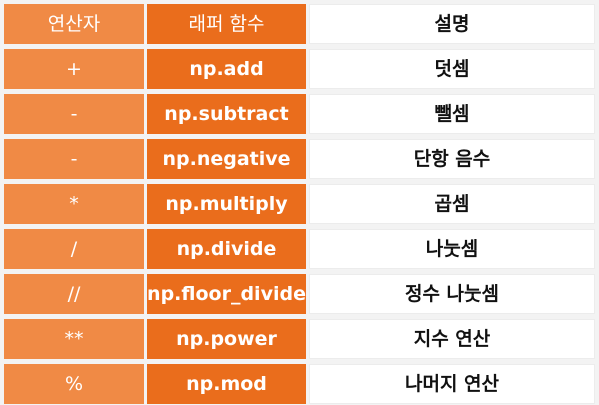 The width and height of the screenshot is (599, 405). Describe the element at coordinates (226, 204) in the screenshot. I see `row-wrapper-function: np.multiply` at that location.